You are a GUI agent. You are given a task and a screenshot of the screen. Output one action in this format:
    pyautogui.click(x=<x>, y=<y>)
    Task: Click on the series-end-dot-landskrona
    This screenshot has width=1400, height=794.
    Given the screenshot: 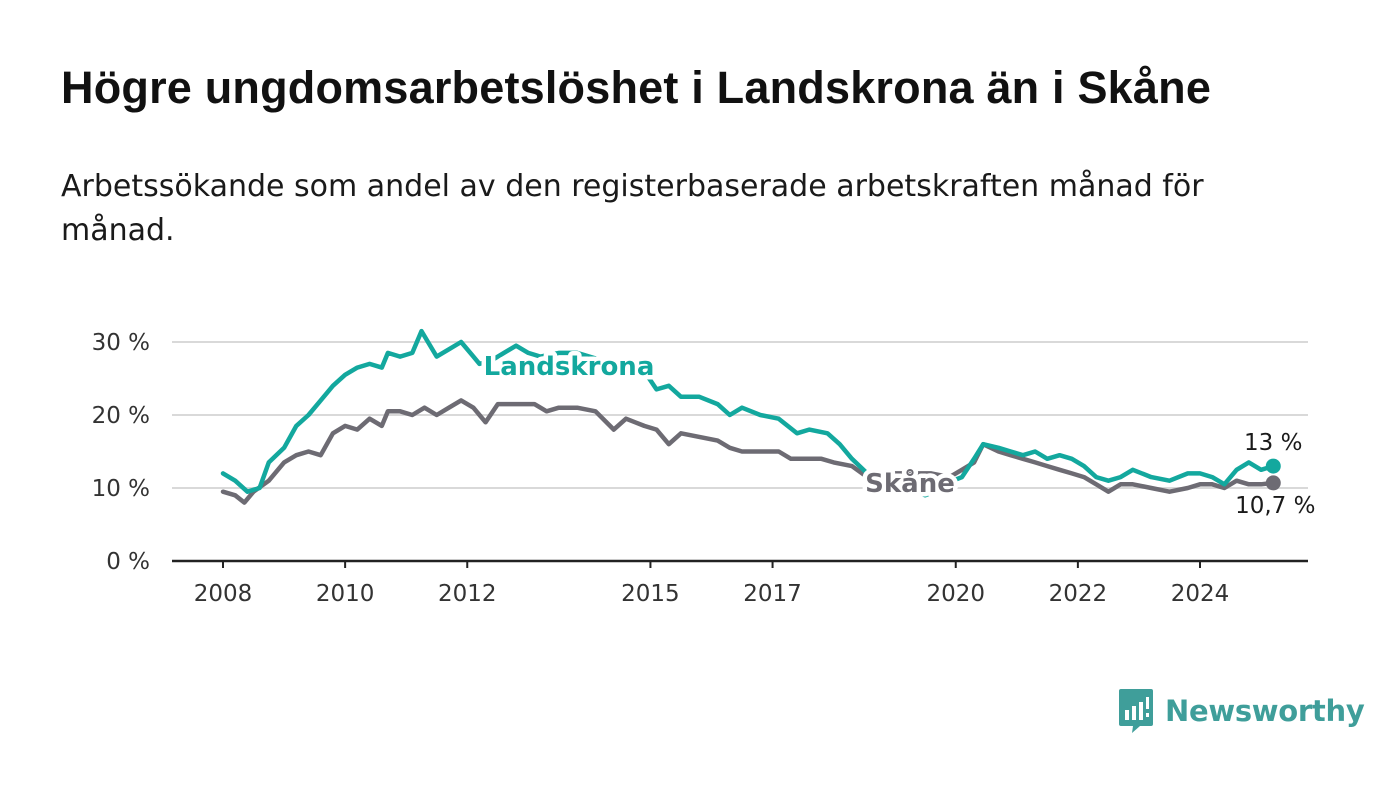 What is the action you would take?
    pyautogui.click(x=1273, y=466)
    